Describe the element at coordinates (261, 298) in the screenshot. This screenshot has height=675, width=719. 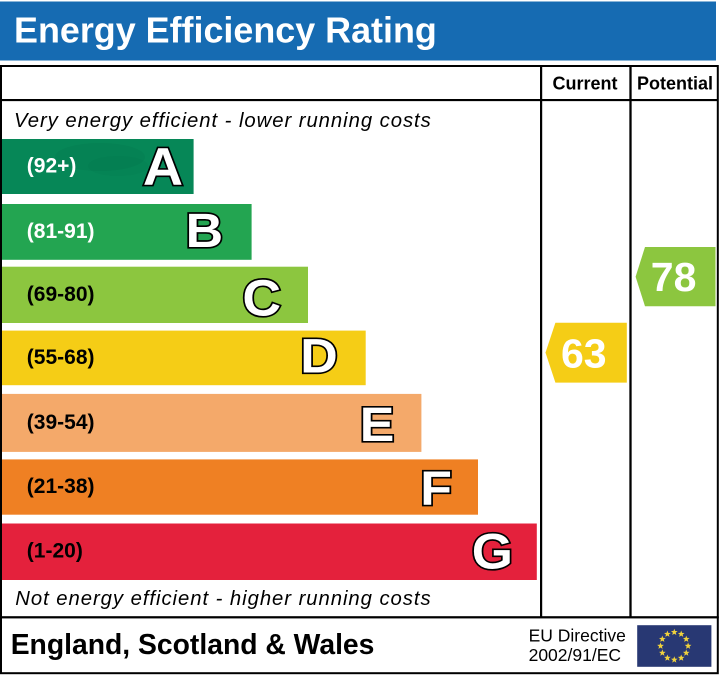
I see `svg-text: C` at that location.